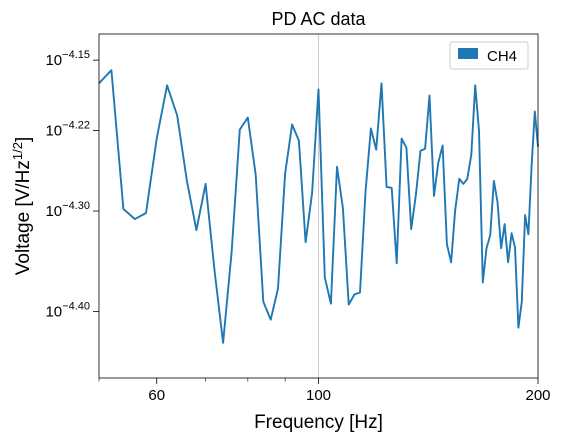  What do you see at coordinates (468, 53) in the screenshot?
I see `legend-swatch-ch4` at bounding box center [468, 53].